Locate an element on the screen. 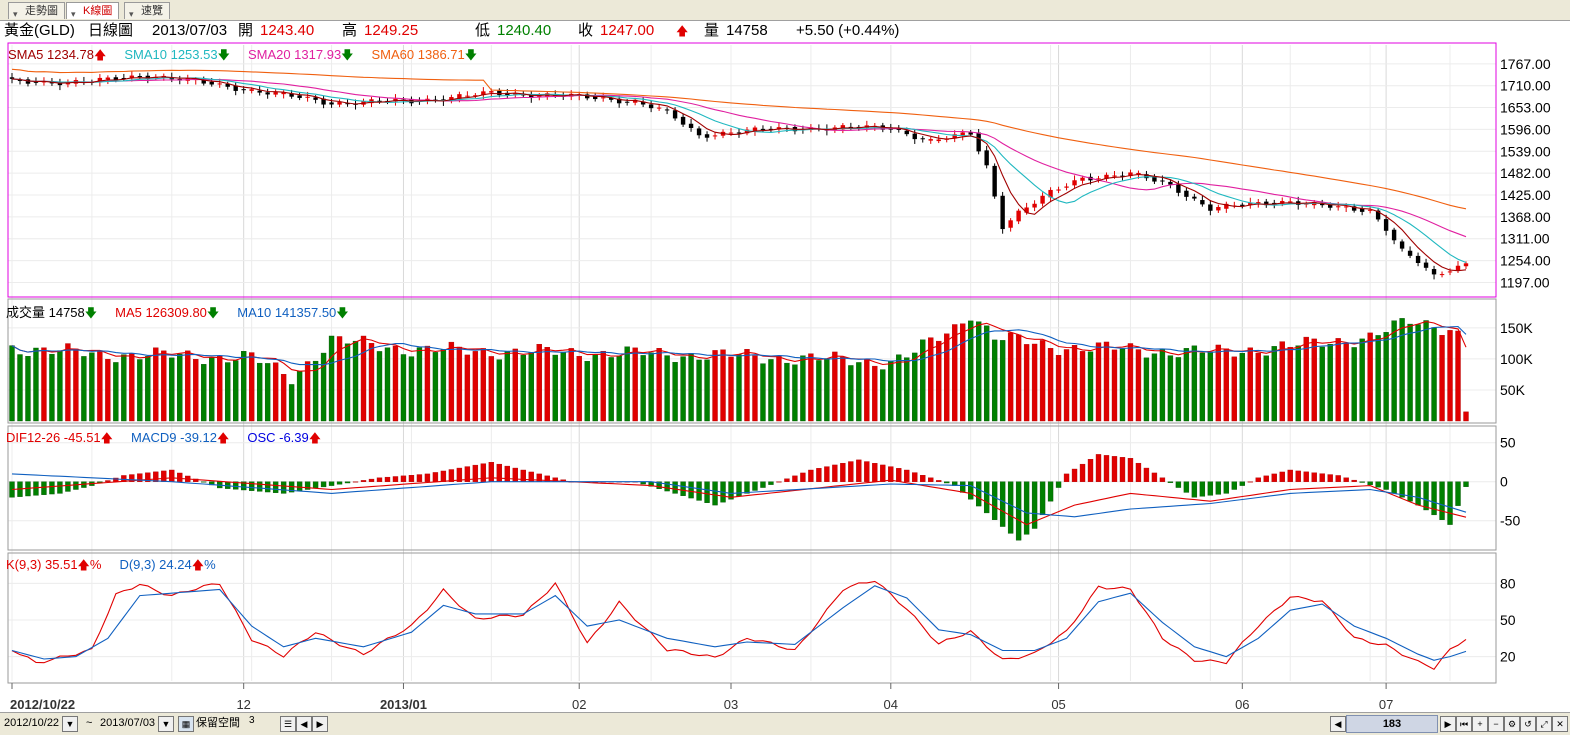  zoom-in-icon: + is located at coordinates (1480, 724).